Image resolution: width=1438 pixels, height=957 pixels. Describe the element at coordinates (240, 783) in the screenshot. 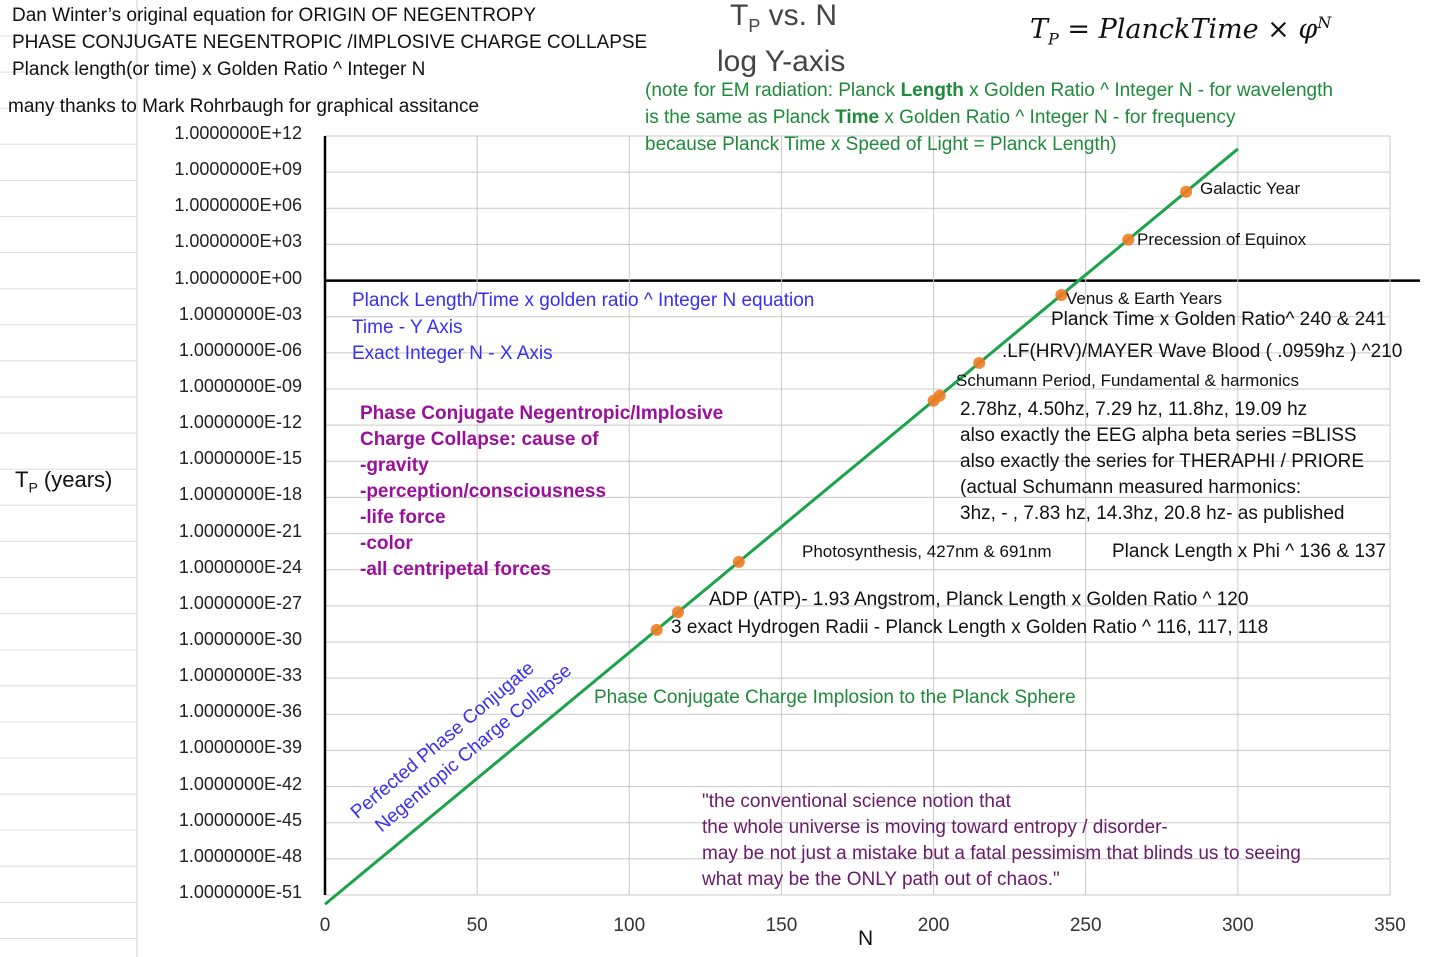

I see `y-tick-label: 1.0000000E-42` at that location.